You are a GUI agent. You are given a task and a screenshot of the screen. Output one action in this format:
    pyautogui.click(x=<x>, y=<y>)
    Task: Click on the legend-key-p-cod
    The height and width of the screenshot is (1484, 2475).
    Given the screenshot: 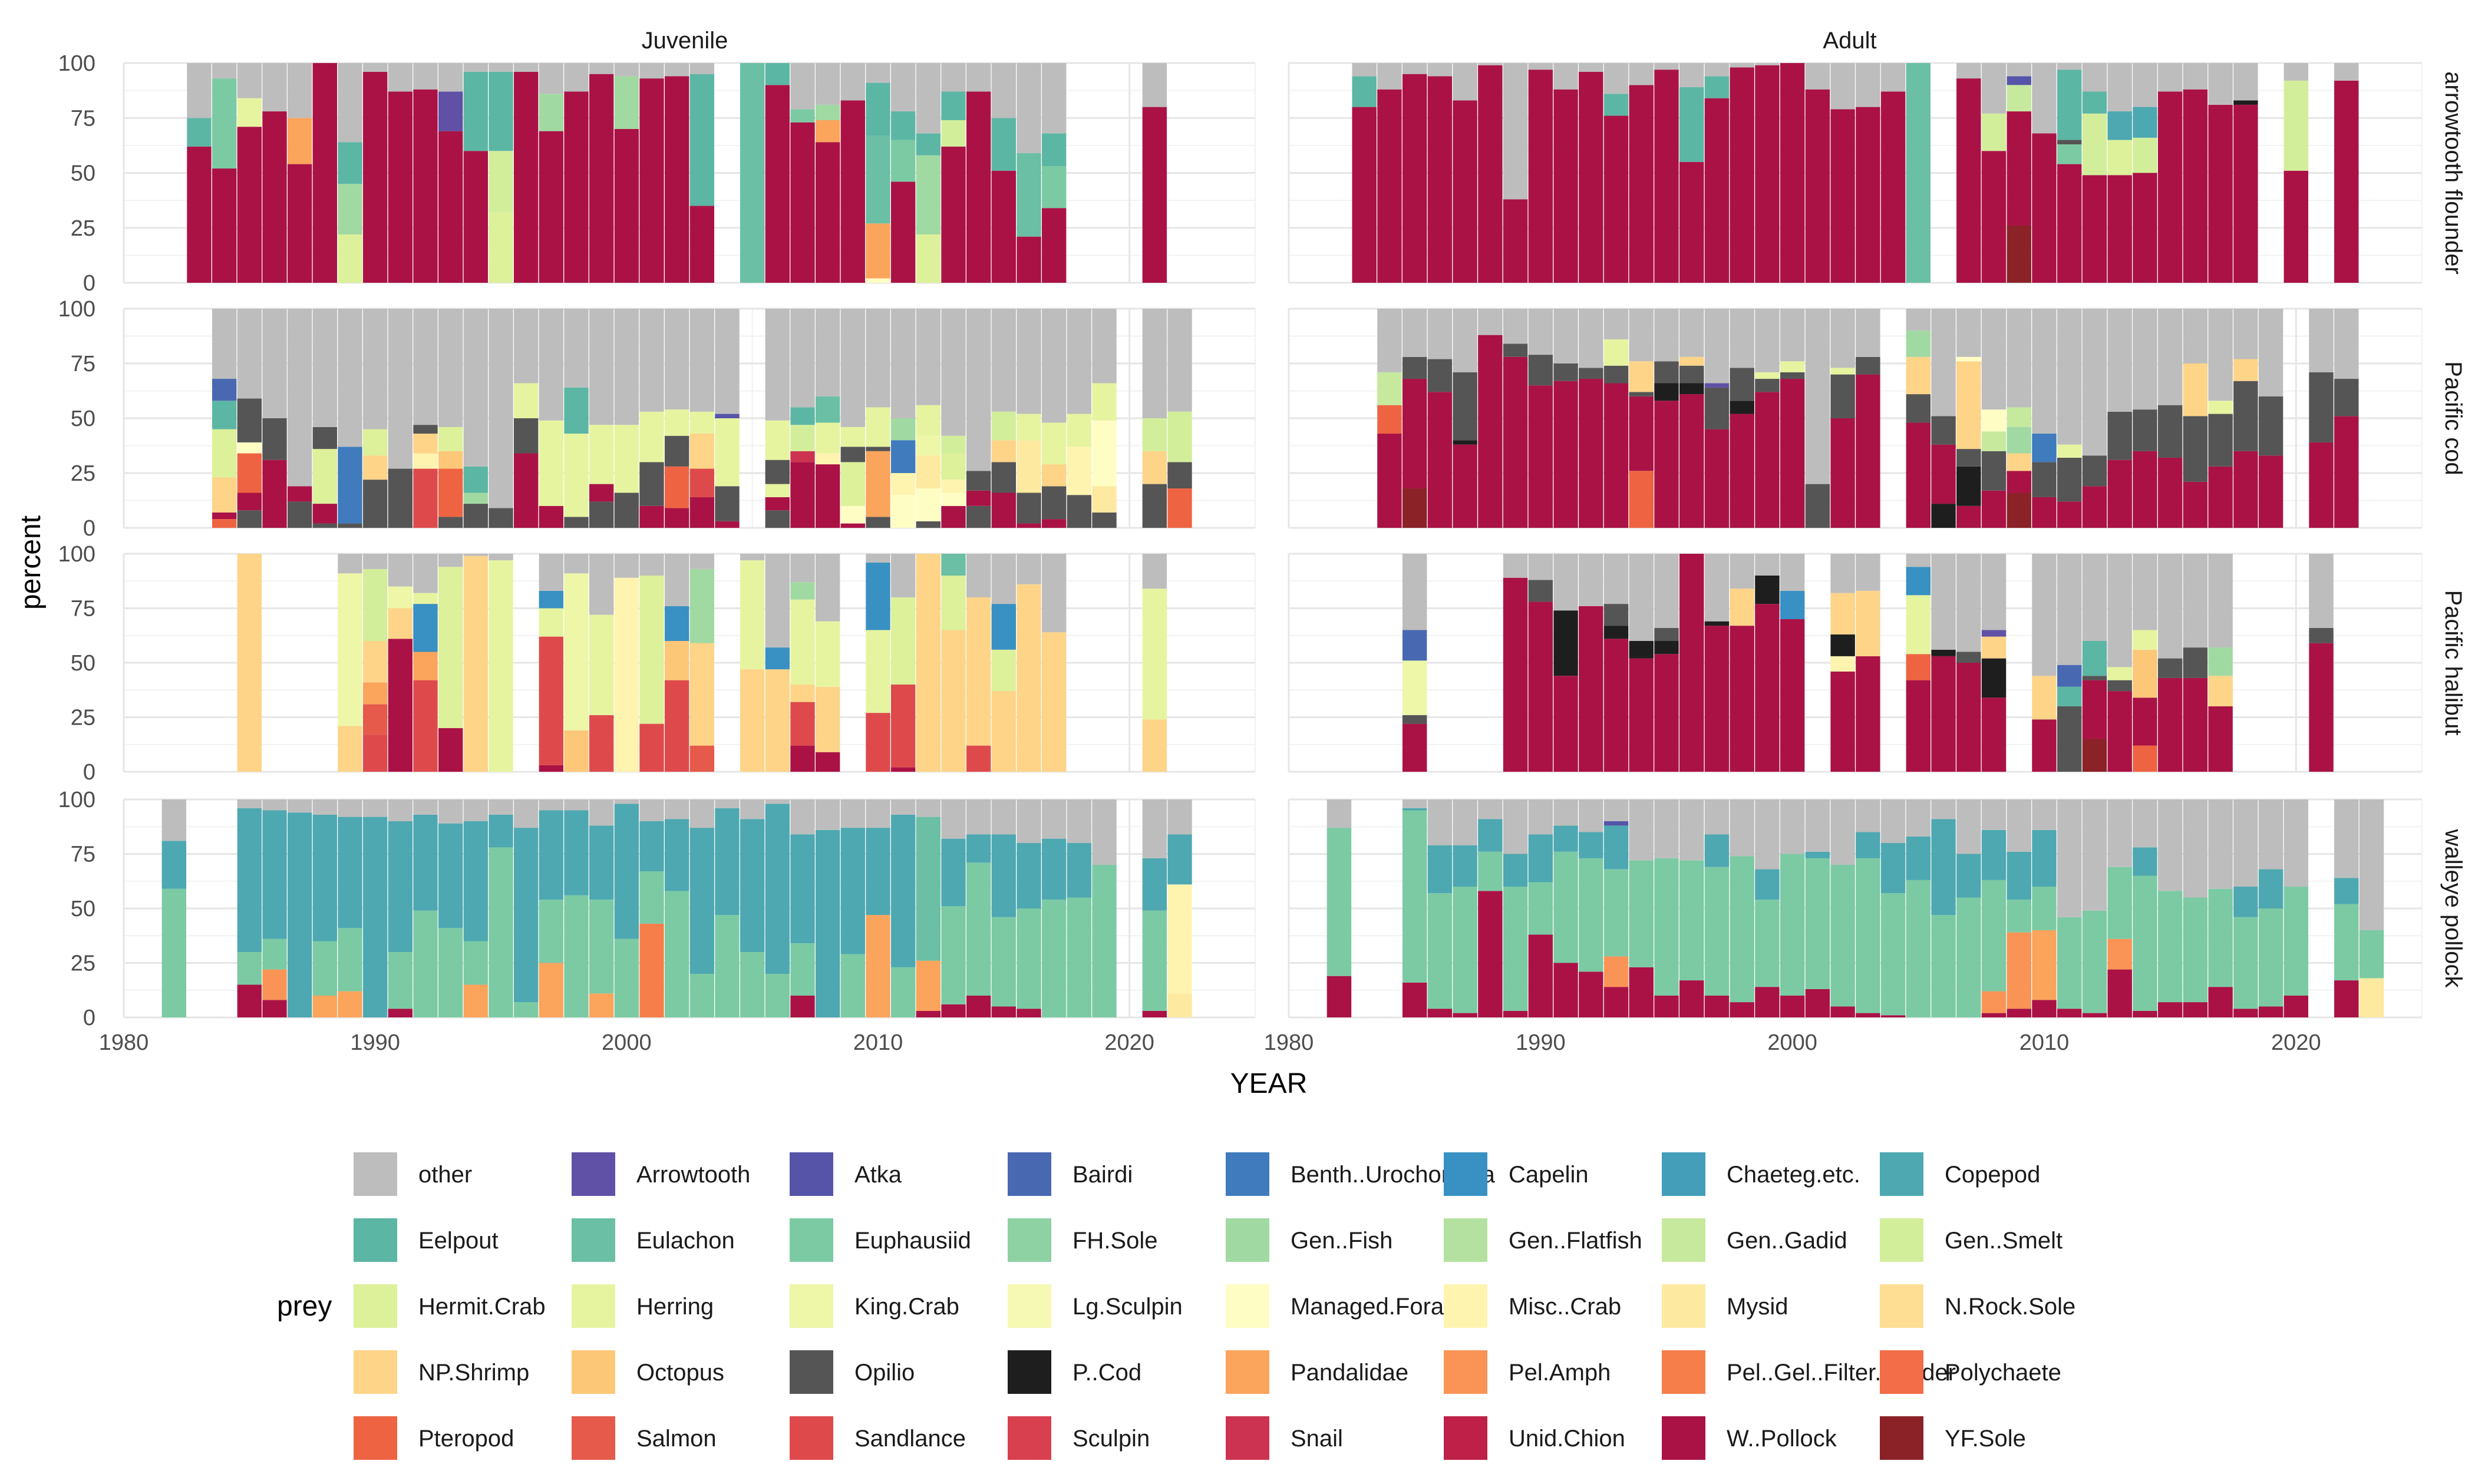 What is the action you would take?
    pyautogui.click(x=1029, y=1372)
    